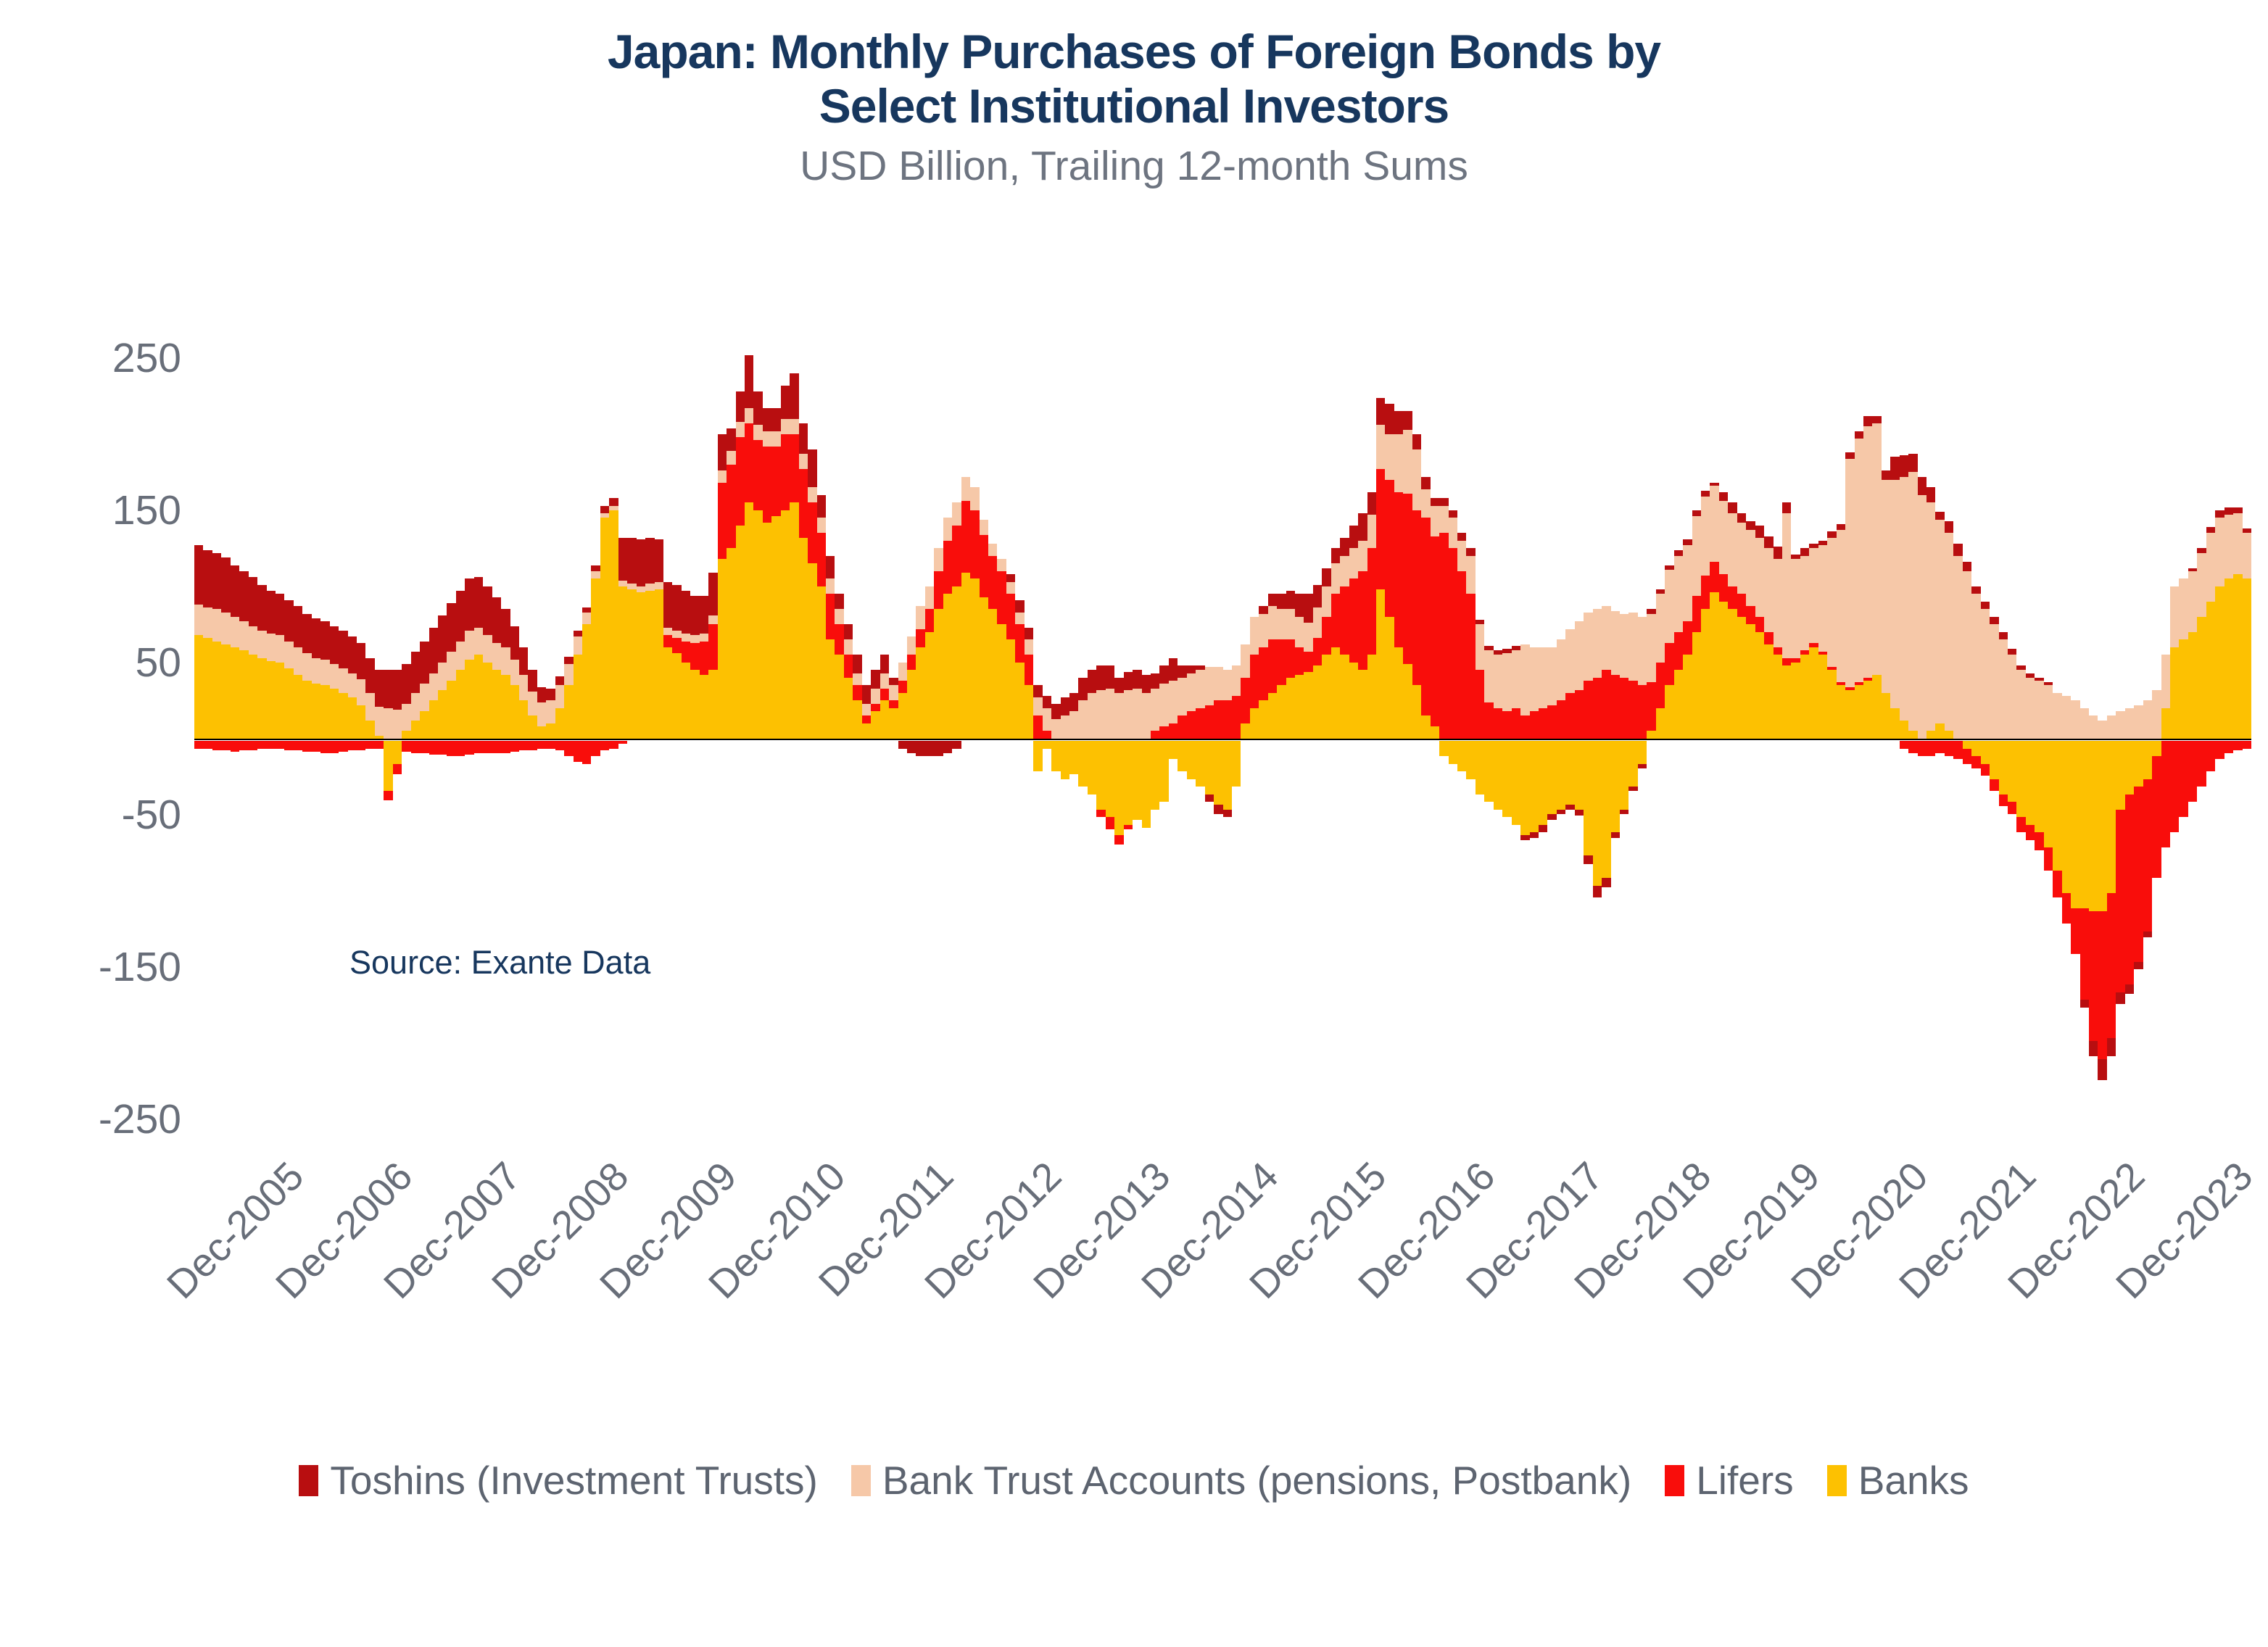 Image resolution: width=2268 pixels, height=1647 pixels. What do you see at coordinates (574, 1480) in the screenshot?
I see `legend-label: Toshins (Investment Trusts)` at bounding box center [574, 1480].